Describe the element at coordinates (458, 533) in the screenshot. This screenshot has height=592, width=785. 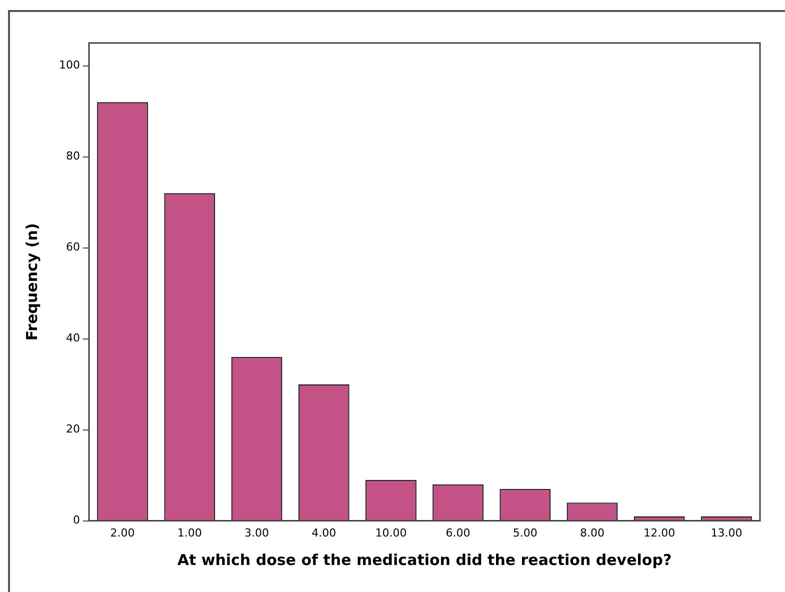
I see `x-tick-label: 6.00` at that location.